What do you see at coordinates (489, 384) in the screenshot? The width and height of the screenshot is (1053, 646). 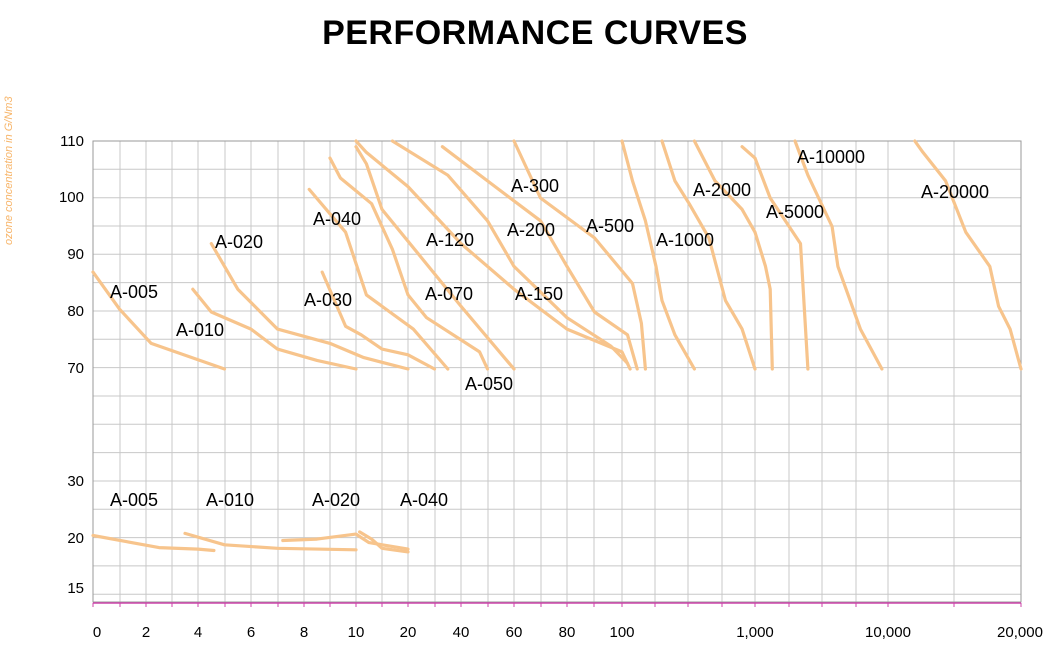 I see `series-label-a-050: A-050` at bounding box center [489, 384].